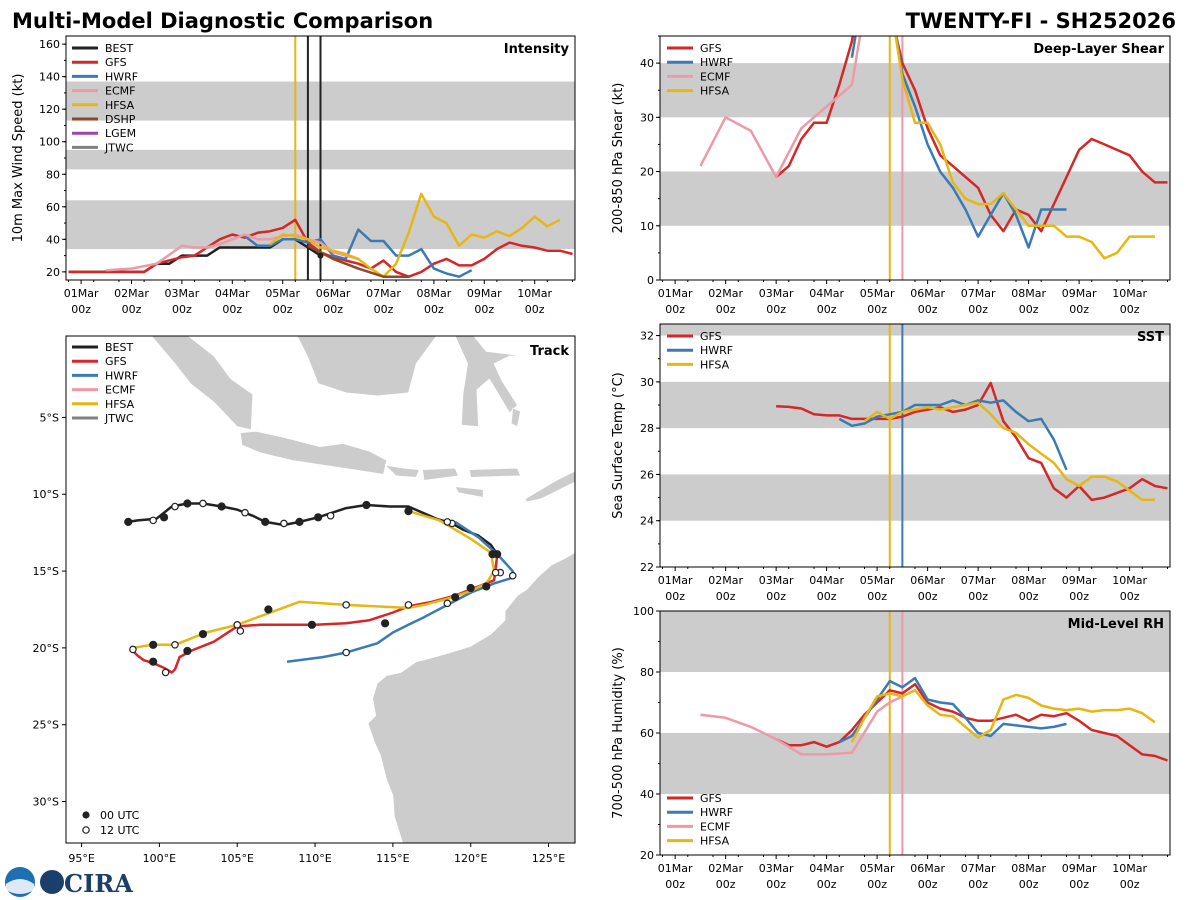 Image resolution: width=1200 pixels, height=900 pixels. I want to click on track-xtick-label-115: 115°E, so click(392, 858).